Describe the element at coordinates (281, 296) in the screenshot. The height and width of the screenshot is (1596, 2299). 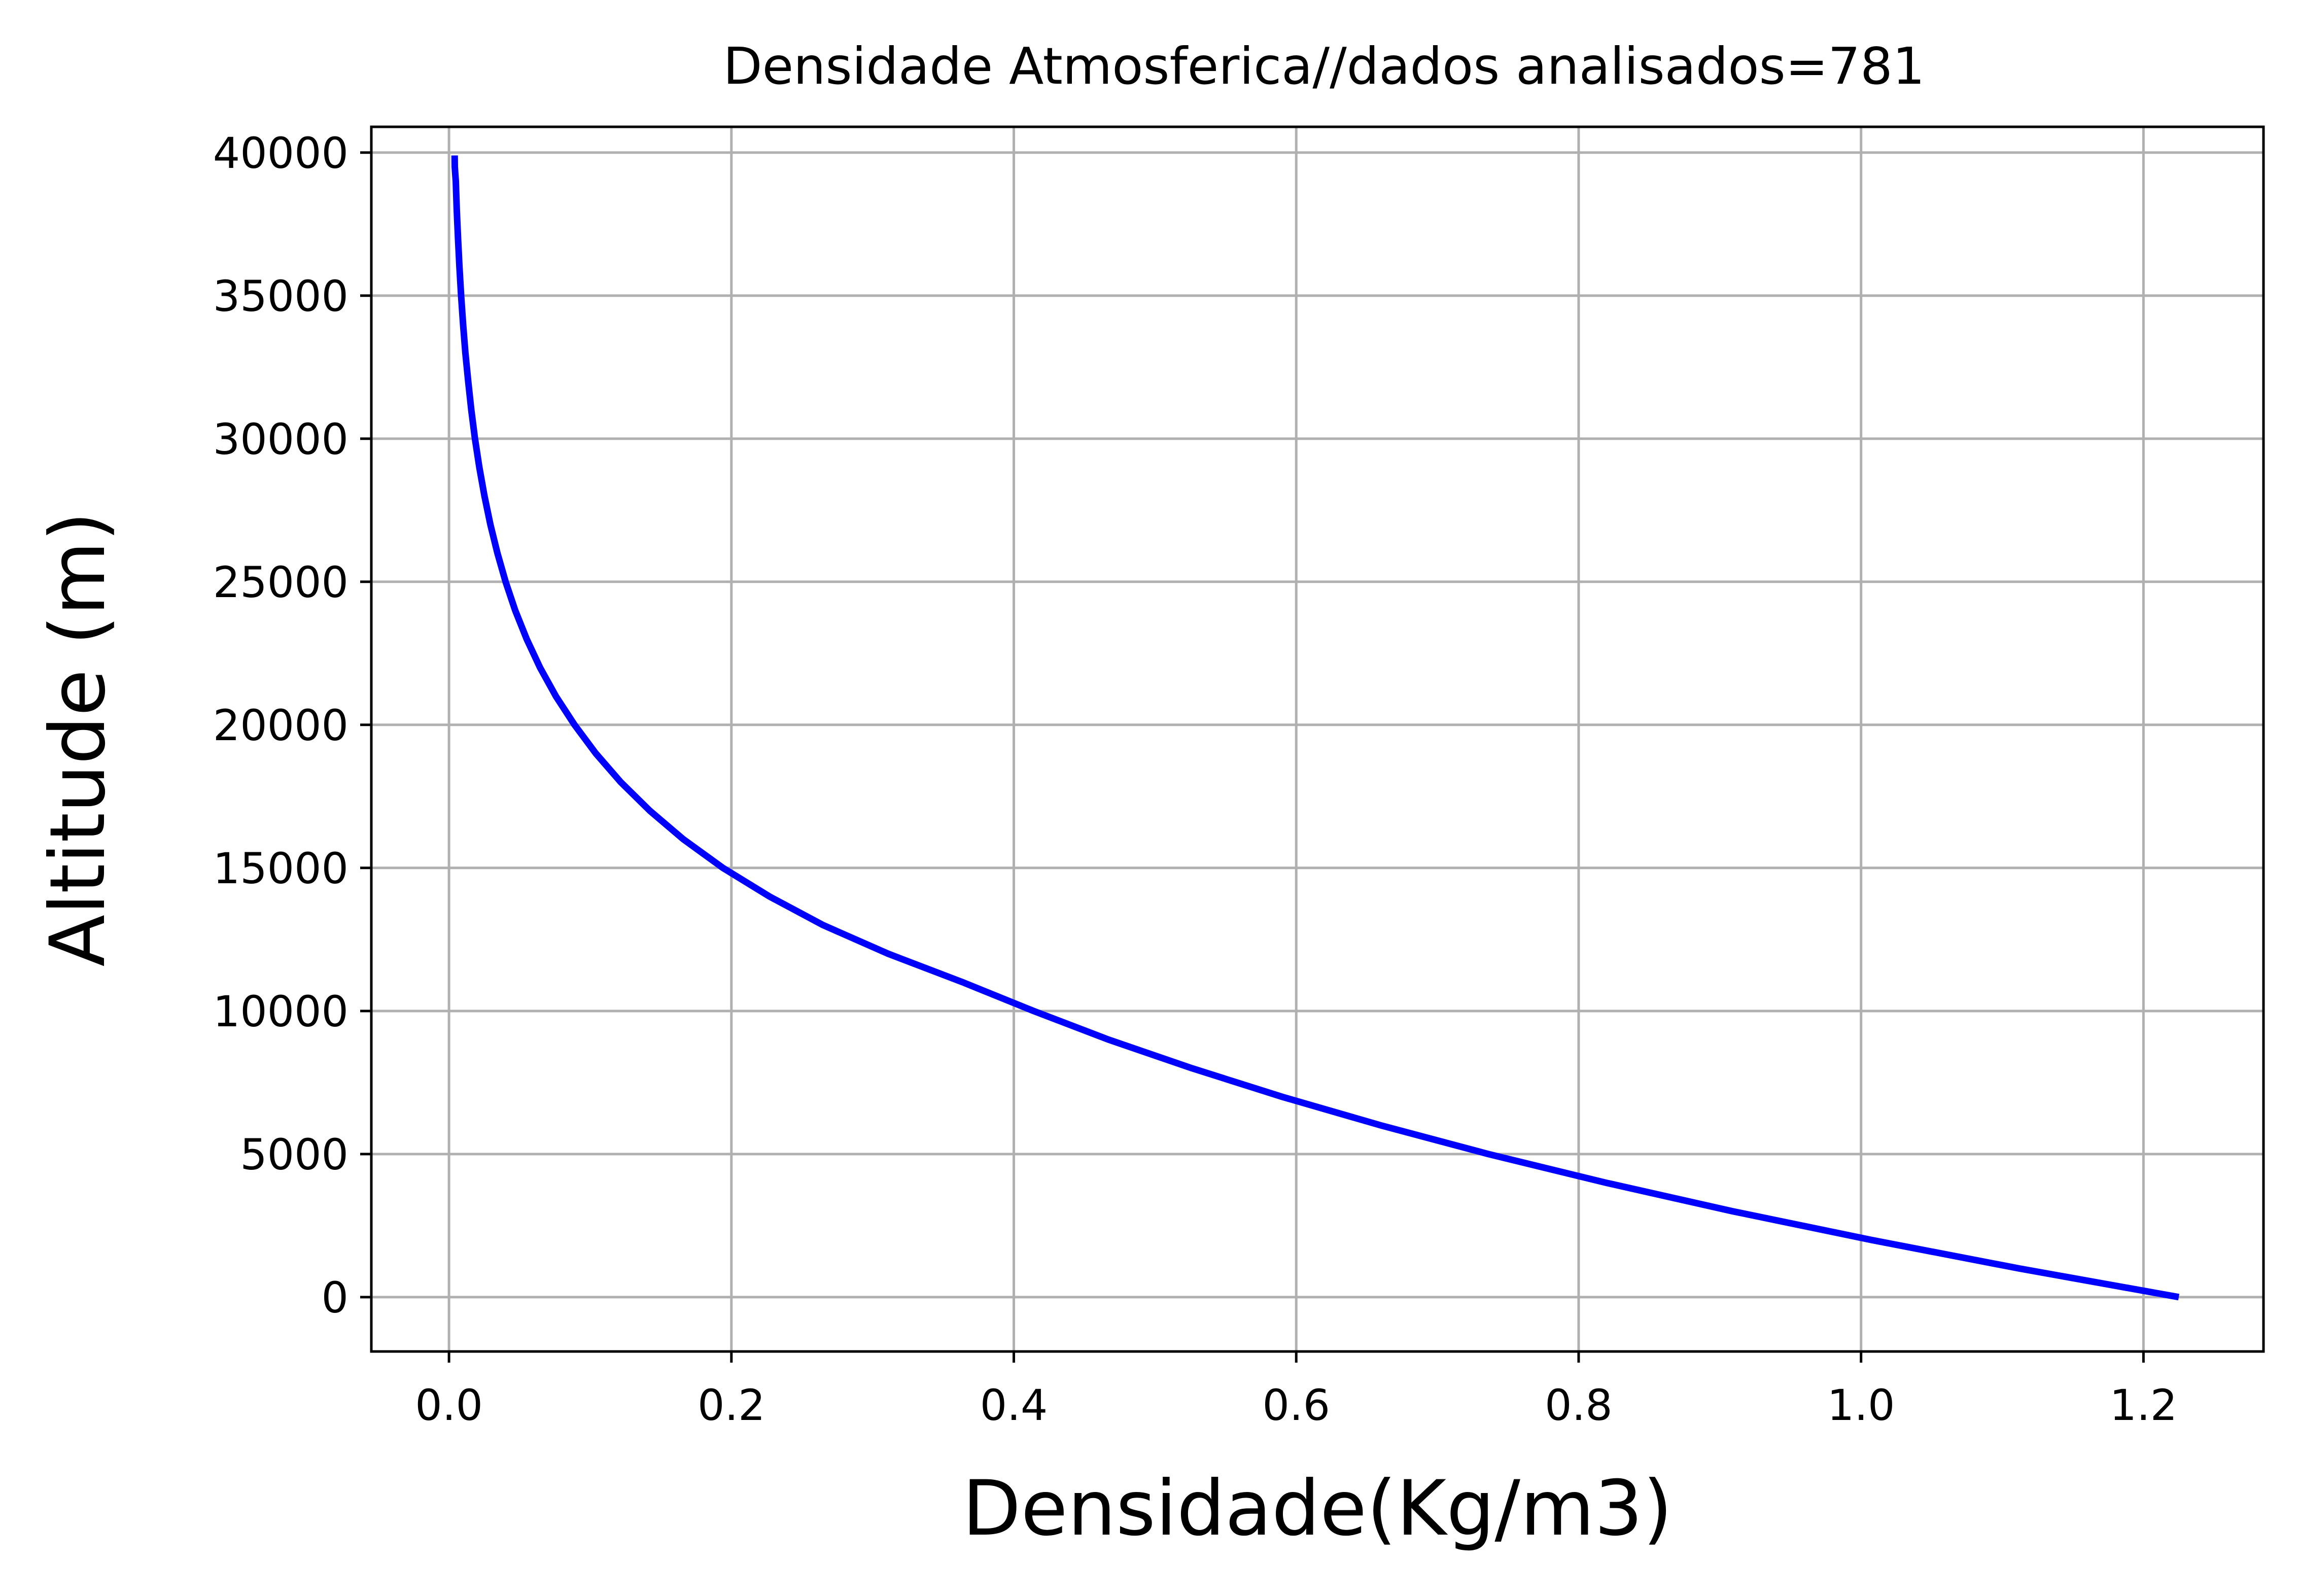
I see `y-tick-label: 35000` at that location.